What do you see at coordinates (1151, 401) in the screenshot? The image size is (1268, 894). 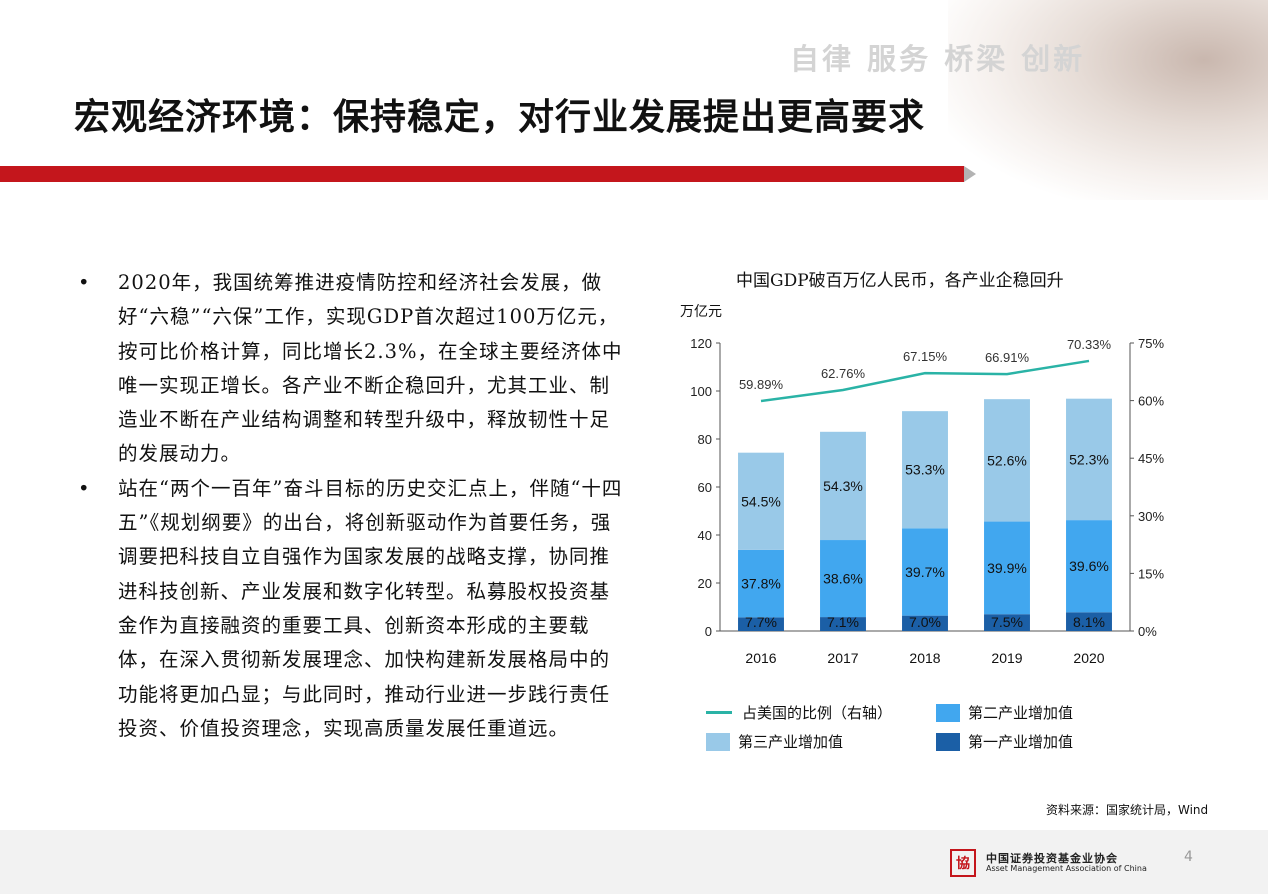 I see `right-tick-label: 60%` at bounding box center [1151, 401].